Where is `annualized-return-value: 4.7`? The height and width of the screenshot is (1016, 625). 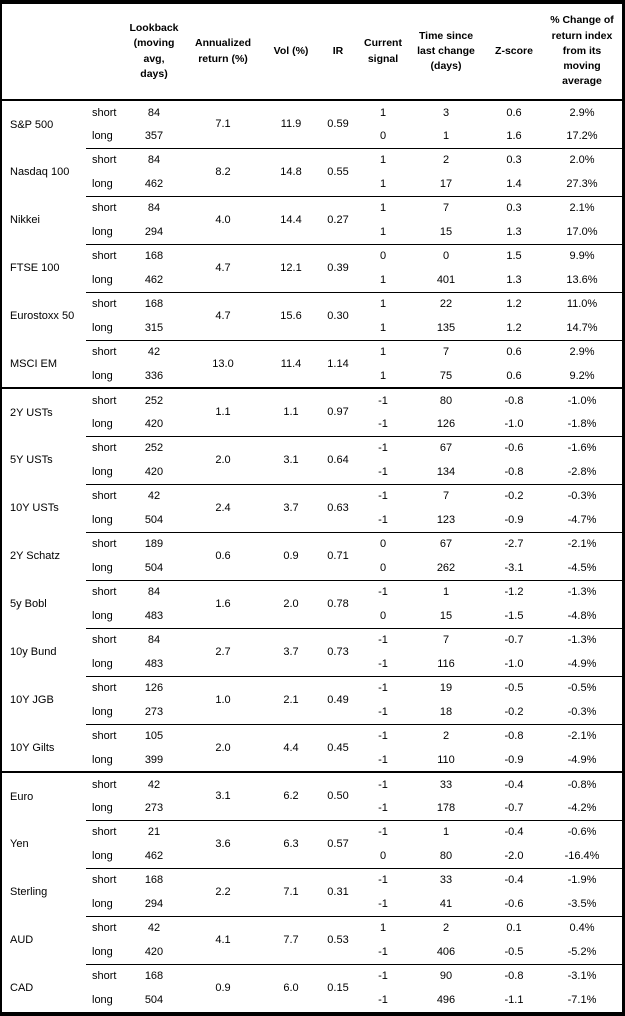
annualized-return-value: 4.7 is located at coordinates (223, 267).